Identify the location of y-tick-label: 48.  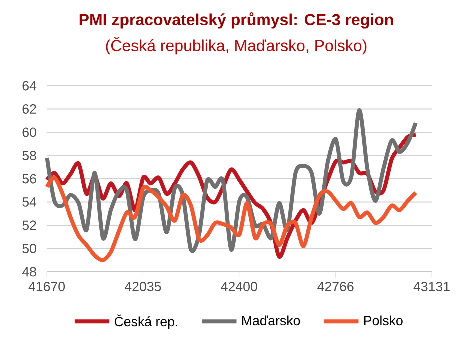
(29, 272).